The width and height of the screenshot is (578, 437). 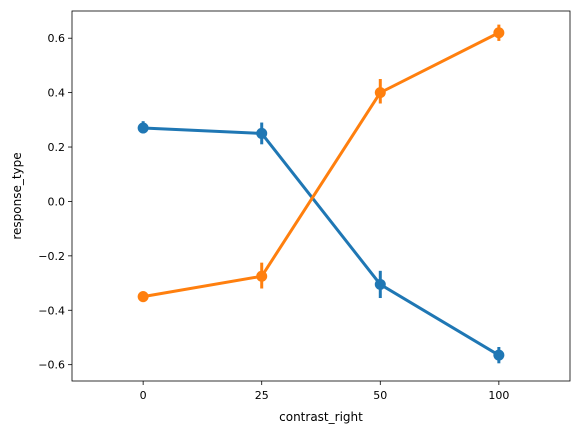 I want to click on y-tick-label: −0.4, so click(x=51, y=310).